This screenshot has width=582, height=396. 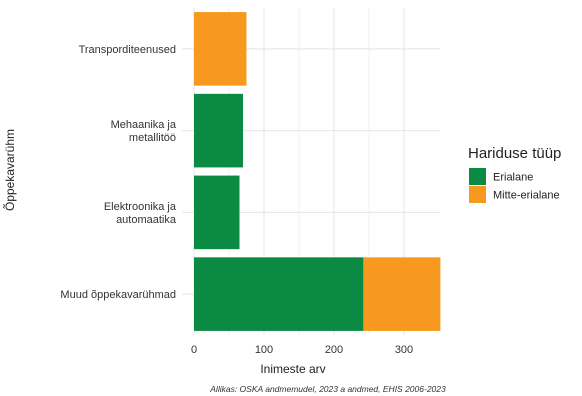 What do you see at coordinates (514, 153) in the screenshot?
I see `legend-title: Hariduse tüüp` at bounding box center [514, 153].